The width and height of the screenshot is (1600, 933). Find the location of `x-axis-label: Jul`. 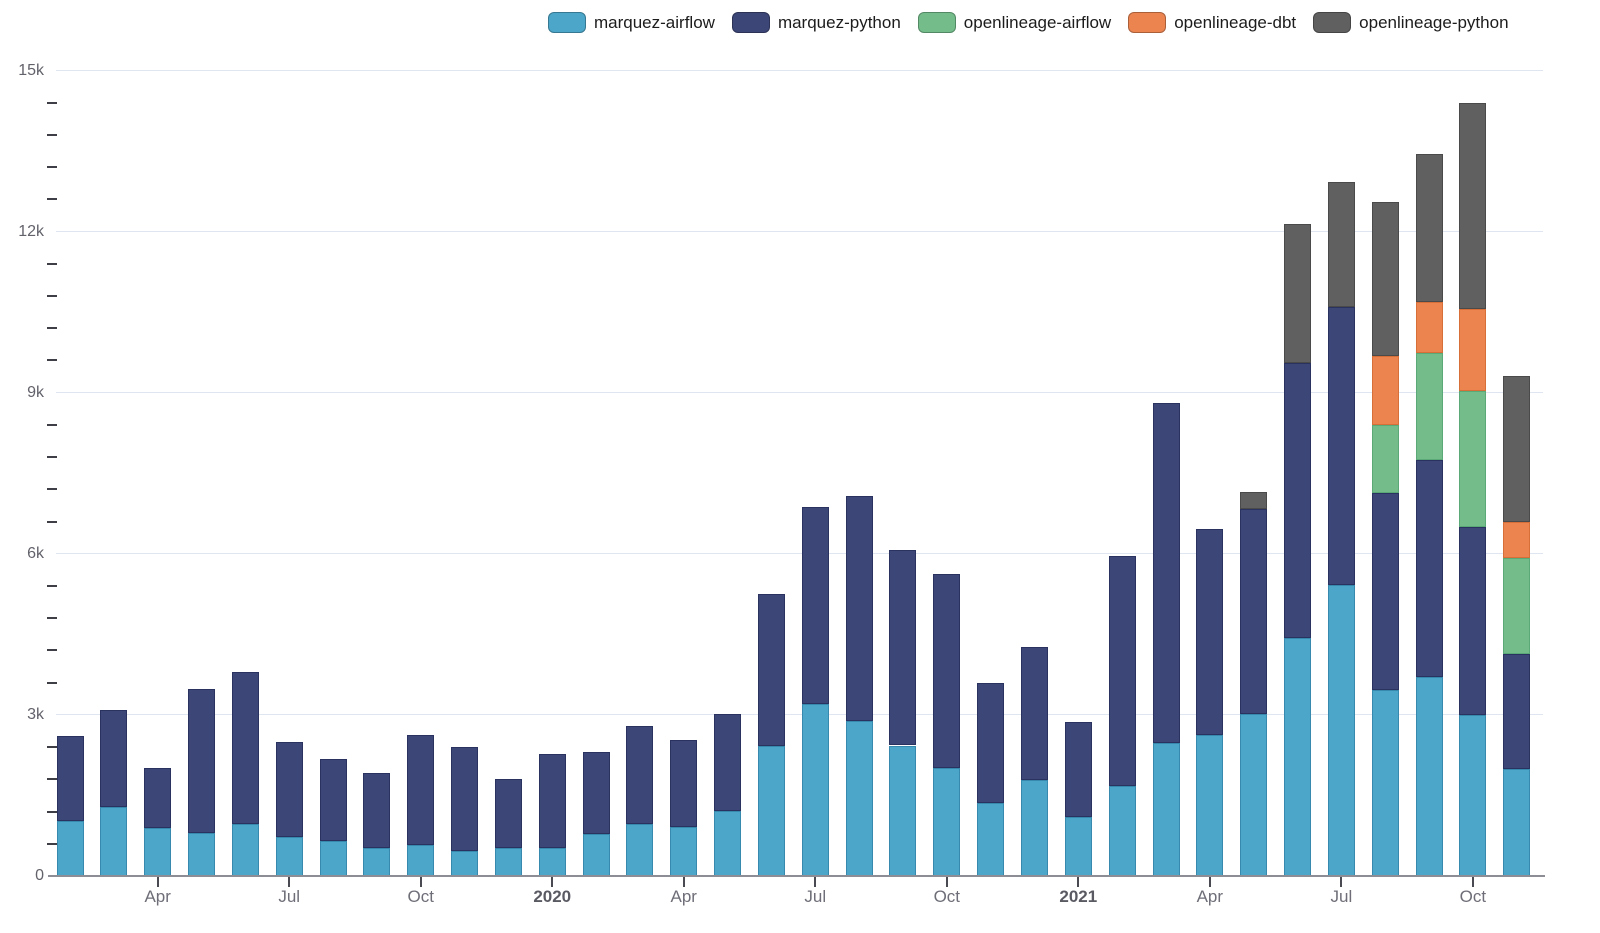

x-axis-label: Jul is located at coordinates (815, 896).